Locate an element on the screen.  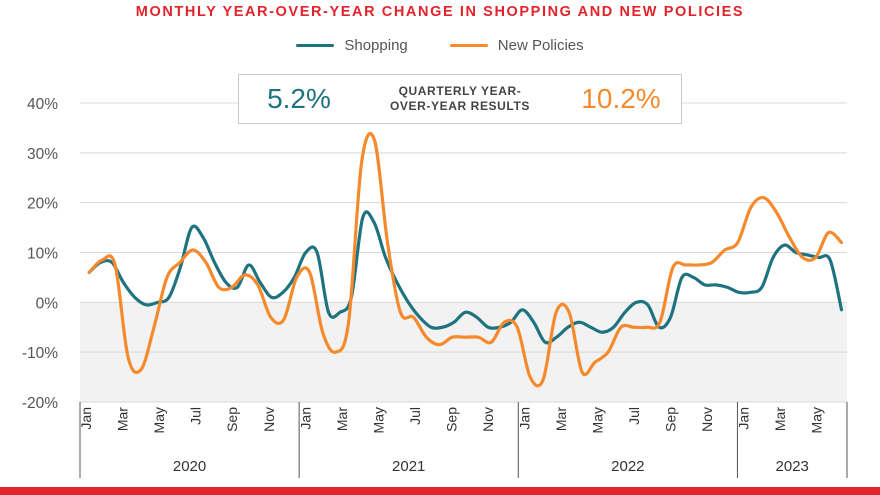
year-label: 2021 is located at coordinates (408, 466).